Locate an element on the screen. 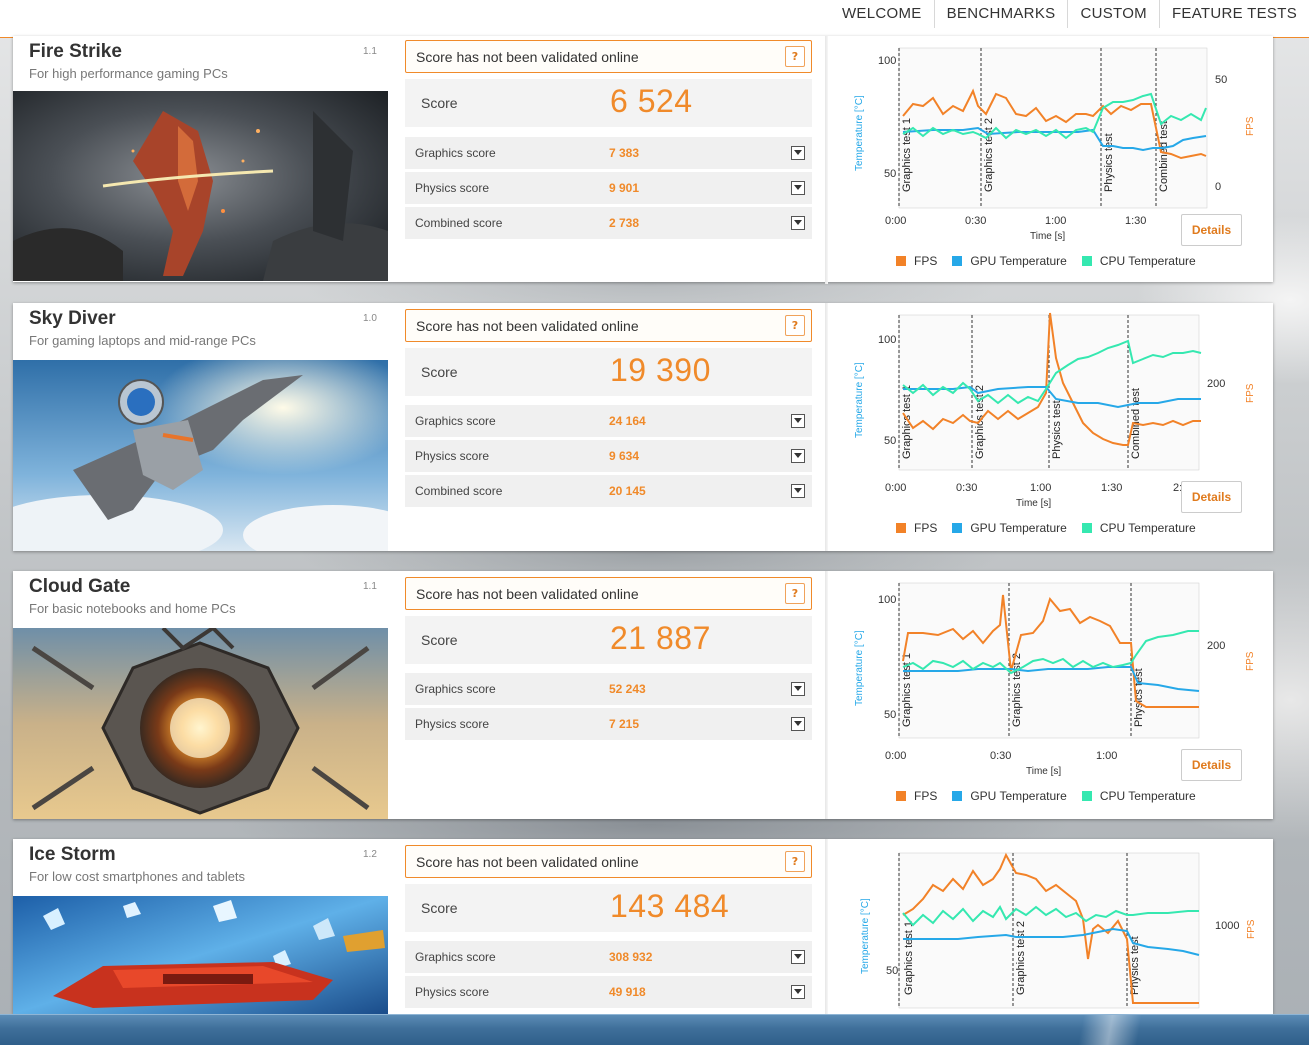 This screenshot has width=1309, height=1045. score-value: 19 390 is located at coordinates (660, 370).